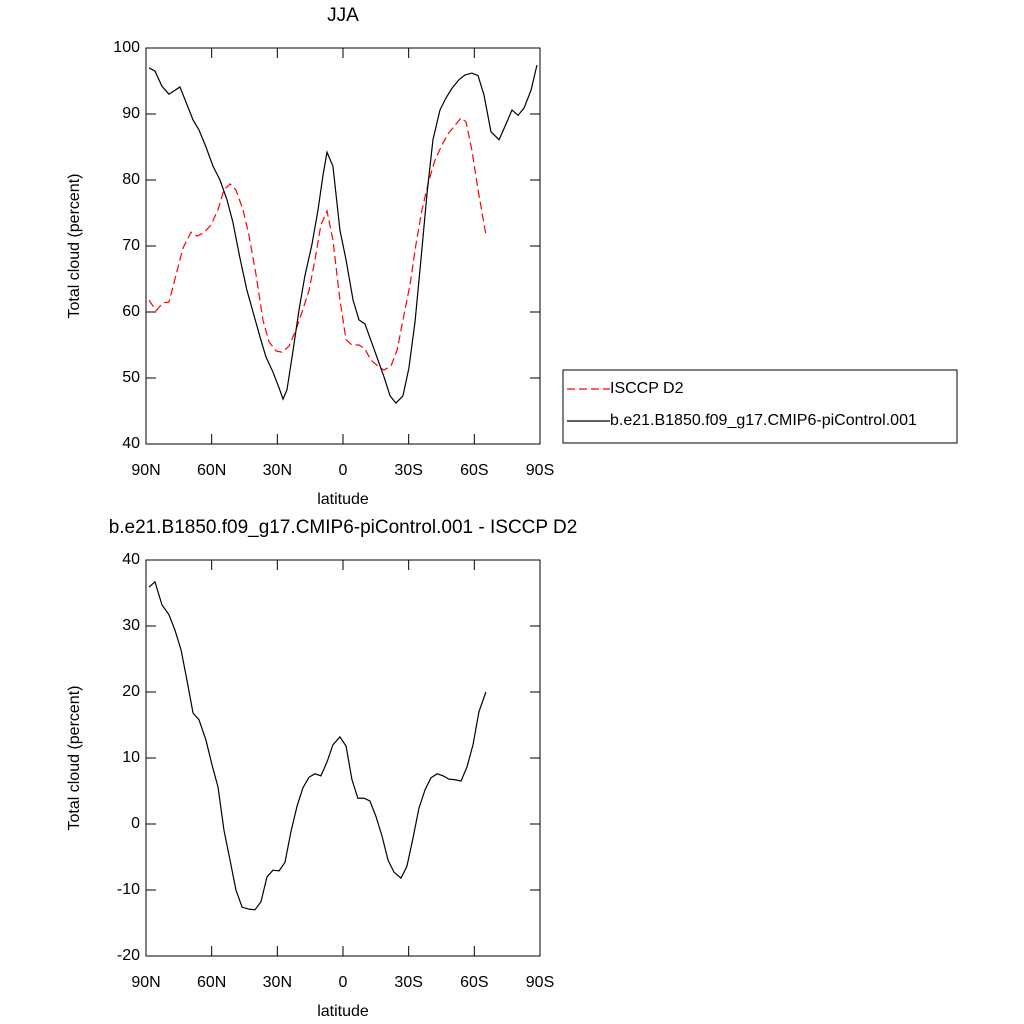  Describe the element at coordinates (131, 377) in the screenshot. I see `y-tick-label: 50` at that location.